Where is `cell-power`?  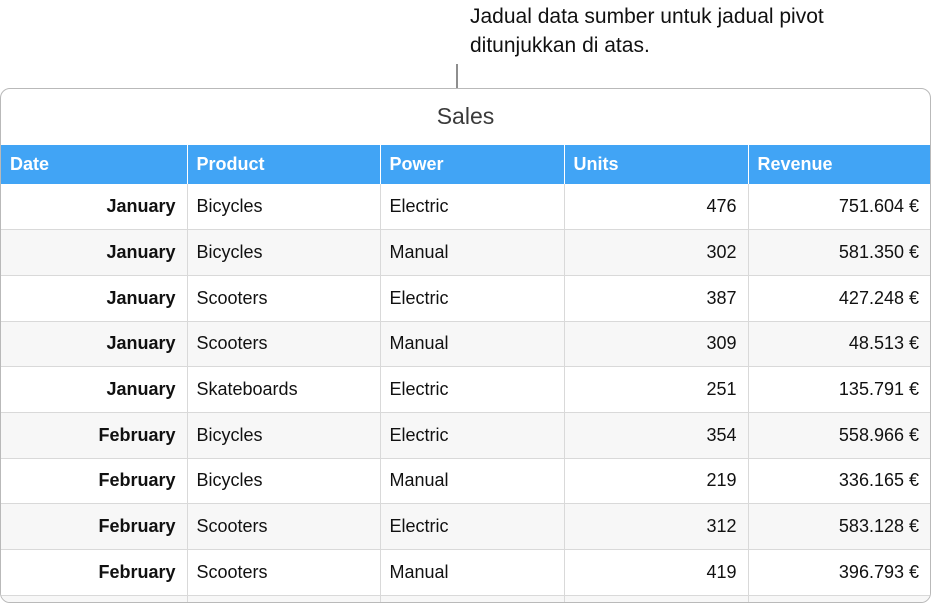
cell-power is located at coordinates (472, 598).